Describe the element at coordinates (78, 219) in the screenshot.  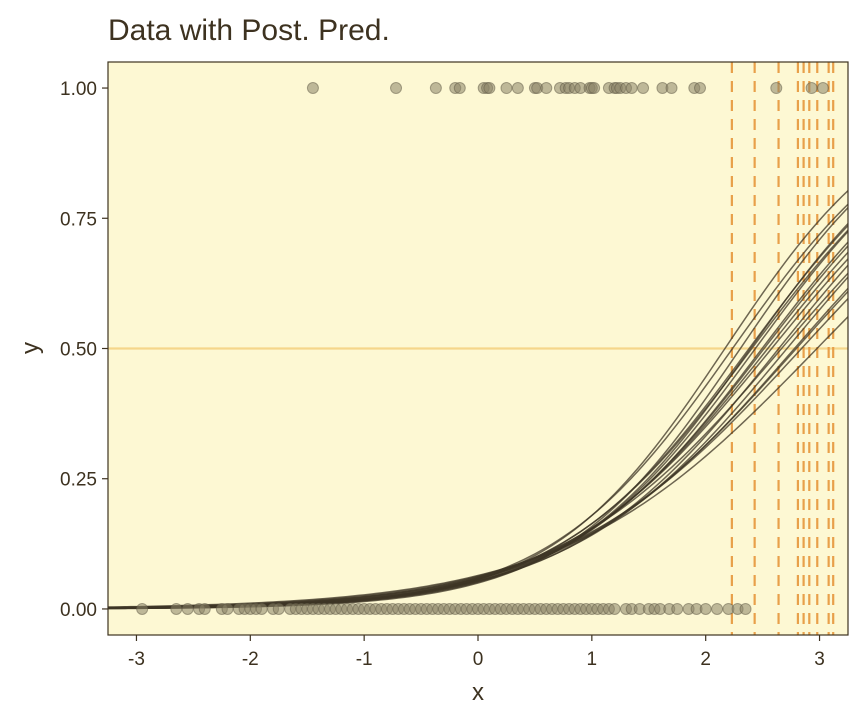
I see `y-tick-label: 0.75` at that location.